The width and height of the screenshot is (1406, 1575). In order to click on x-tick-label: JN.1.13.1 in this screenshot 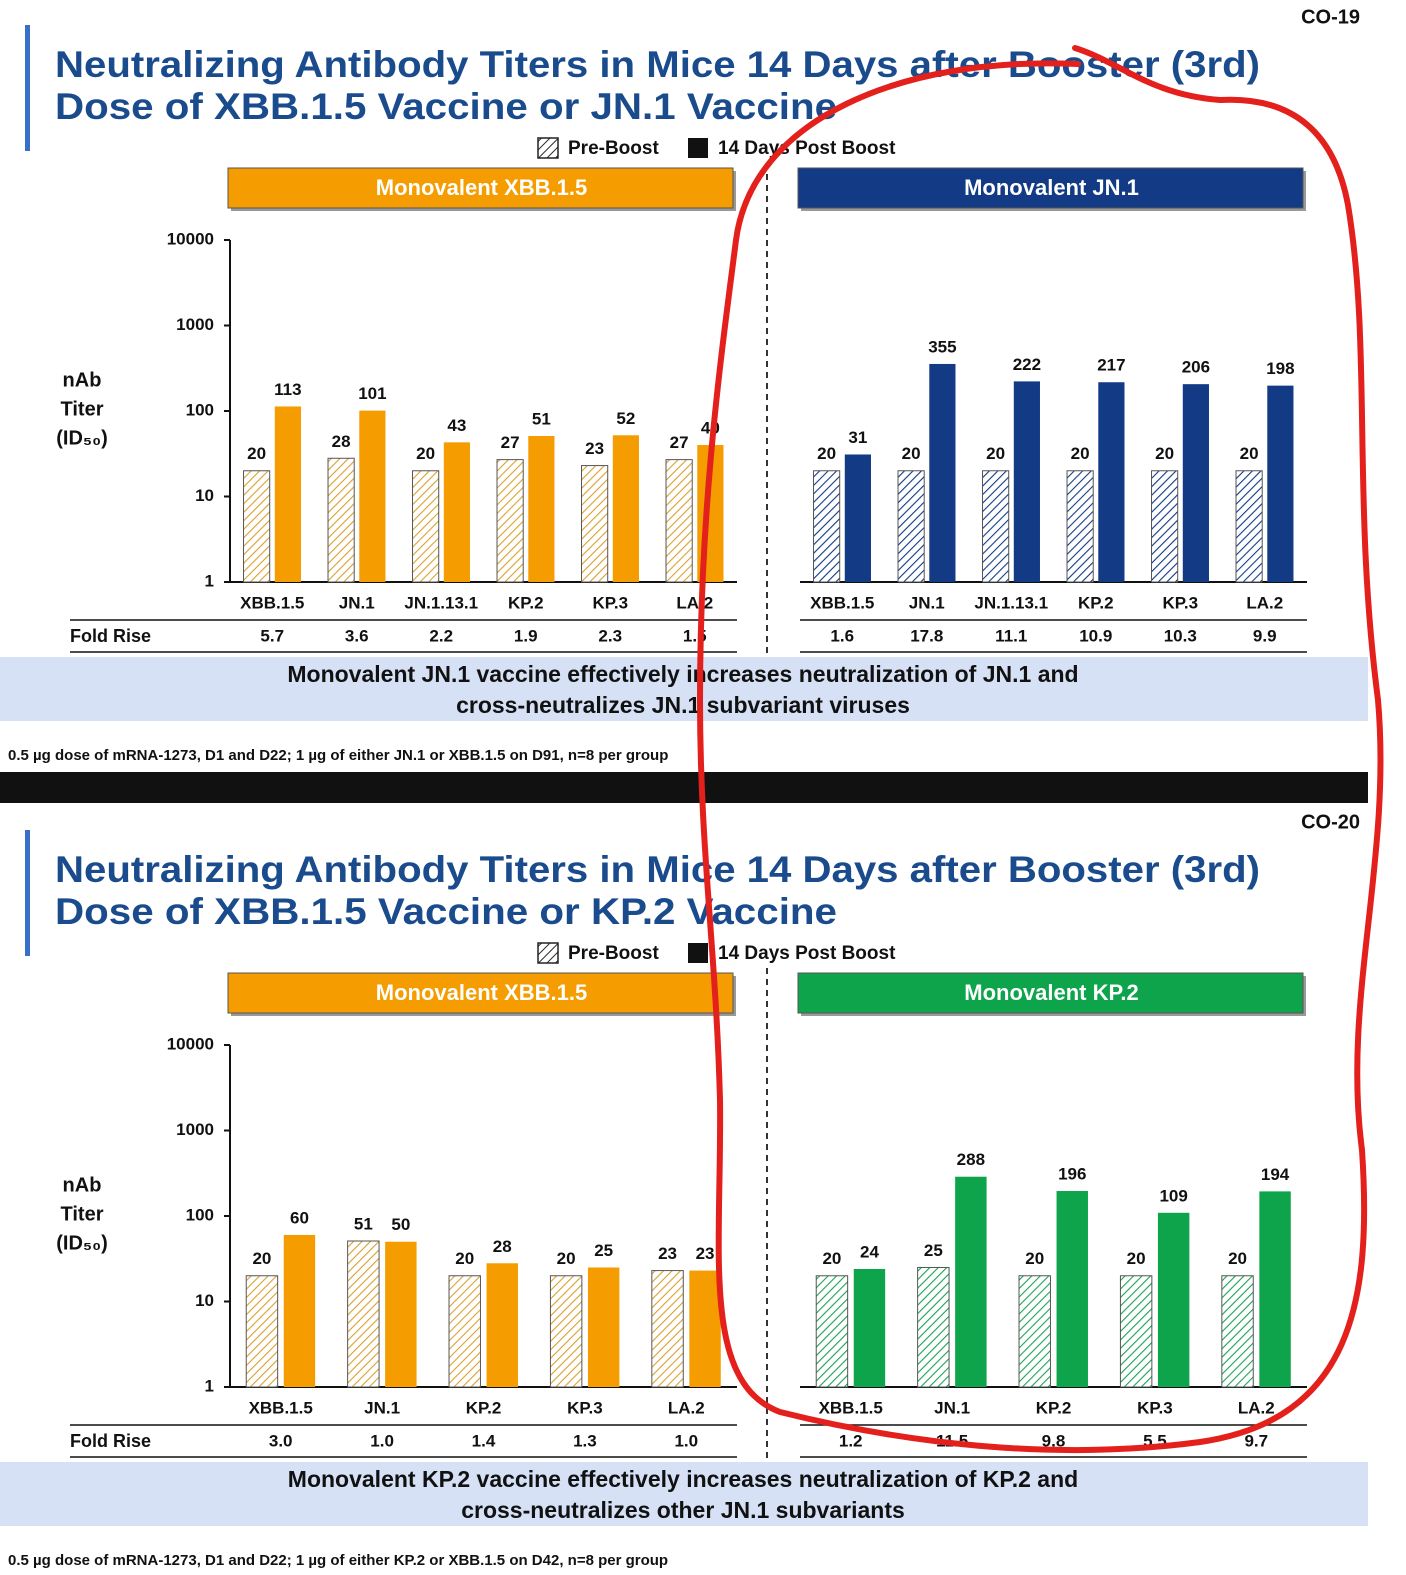, I will do `click(441, 602)`.